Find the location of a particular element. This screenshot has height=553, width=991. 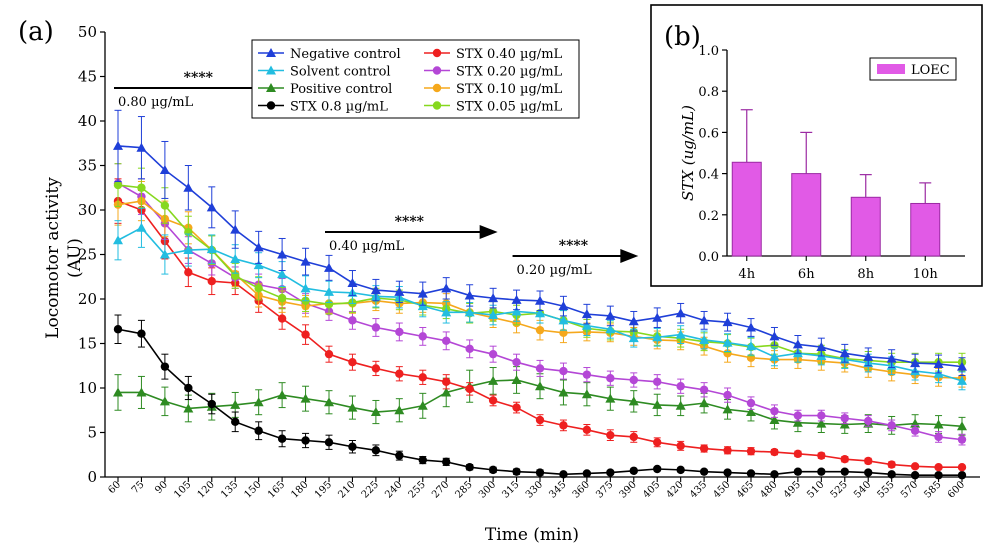

bar-6h: 6h is located at coordinates (806, 206).